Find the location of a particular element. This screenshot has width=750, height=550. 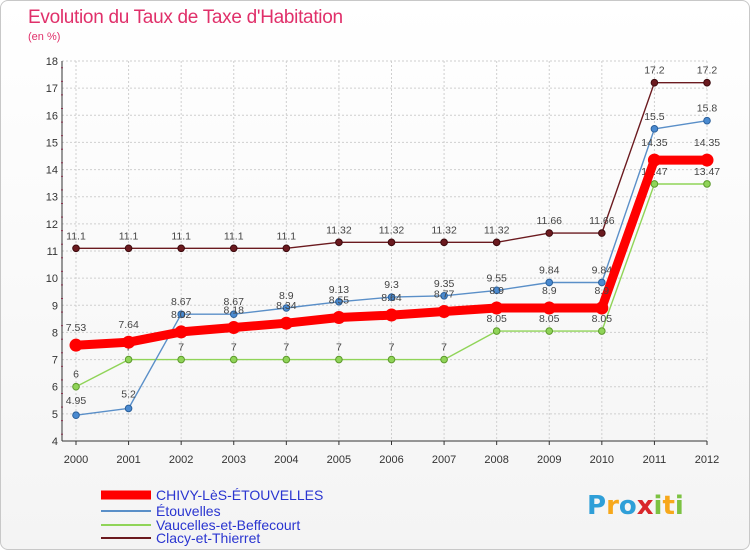

data-label--touvelles: 15.8 is located at coordinates (707, 109).